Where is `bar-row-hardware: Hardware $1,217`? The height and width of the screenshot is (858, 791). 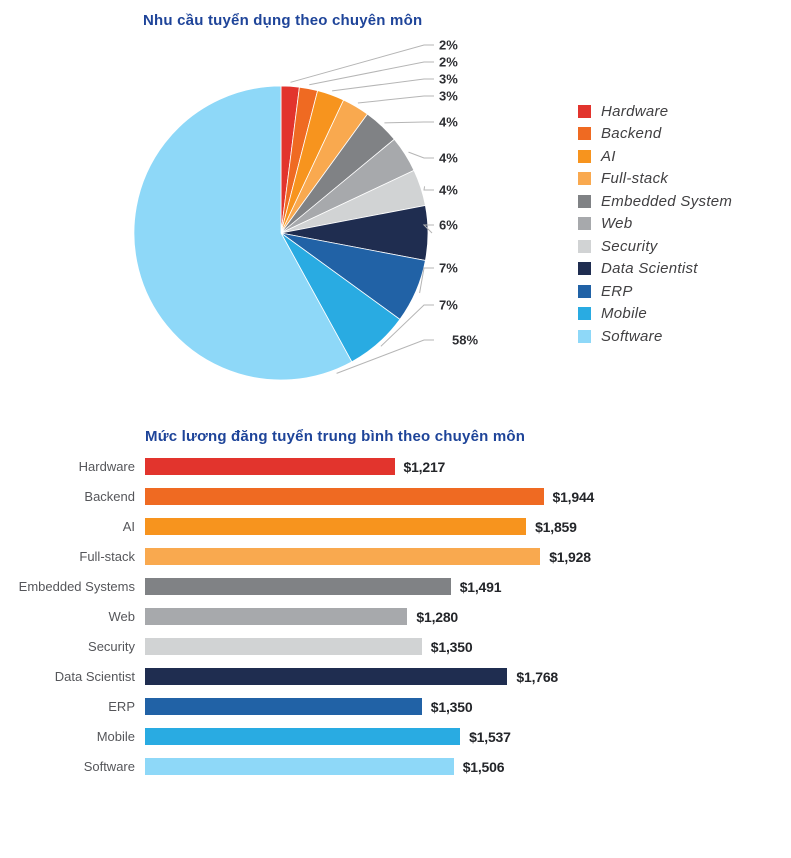
bar-row-hardware: Hardware $1,217 is located at coordinates (395, 466).